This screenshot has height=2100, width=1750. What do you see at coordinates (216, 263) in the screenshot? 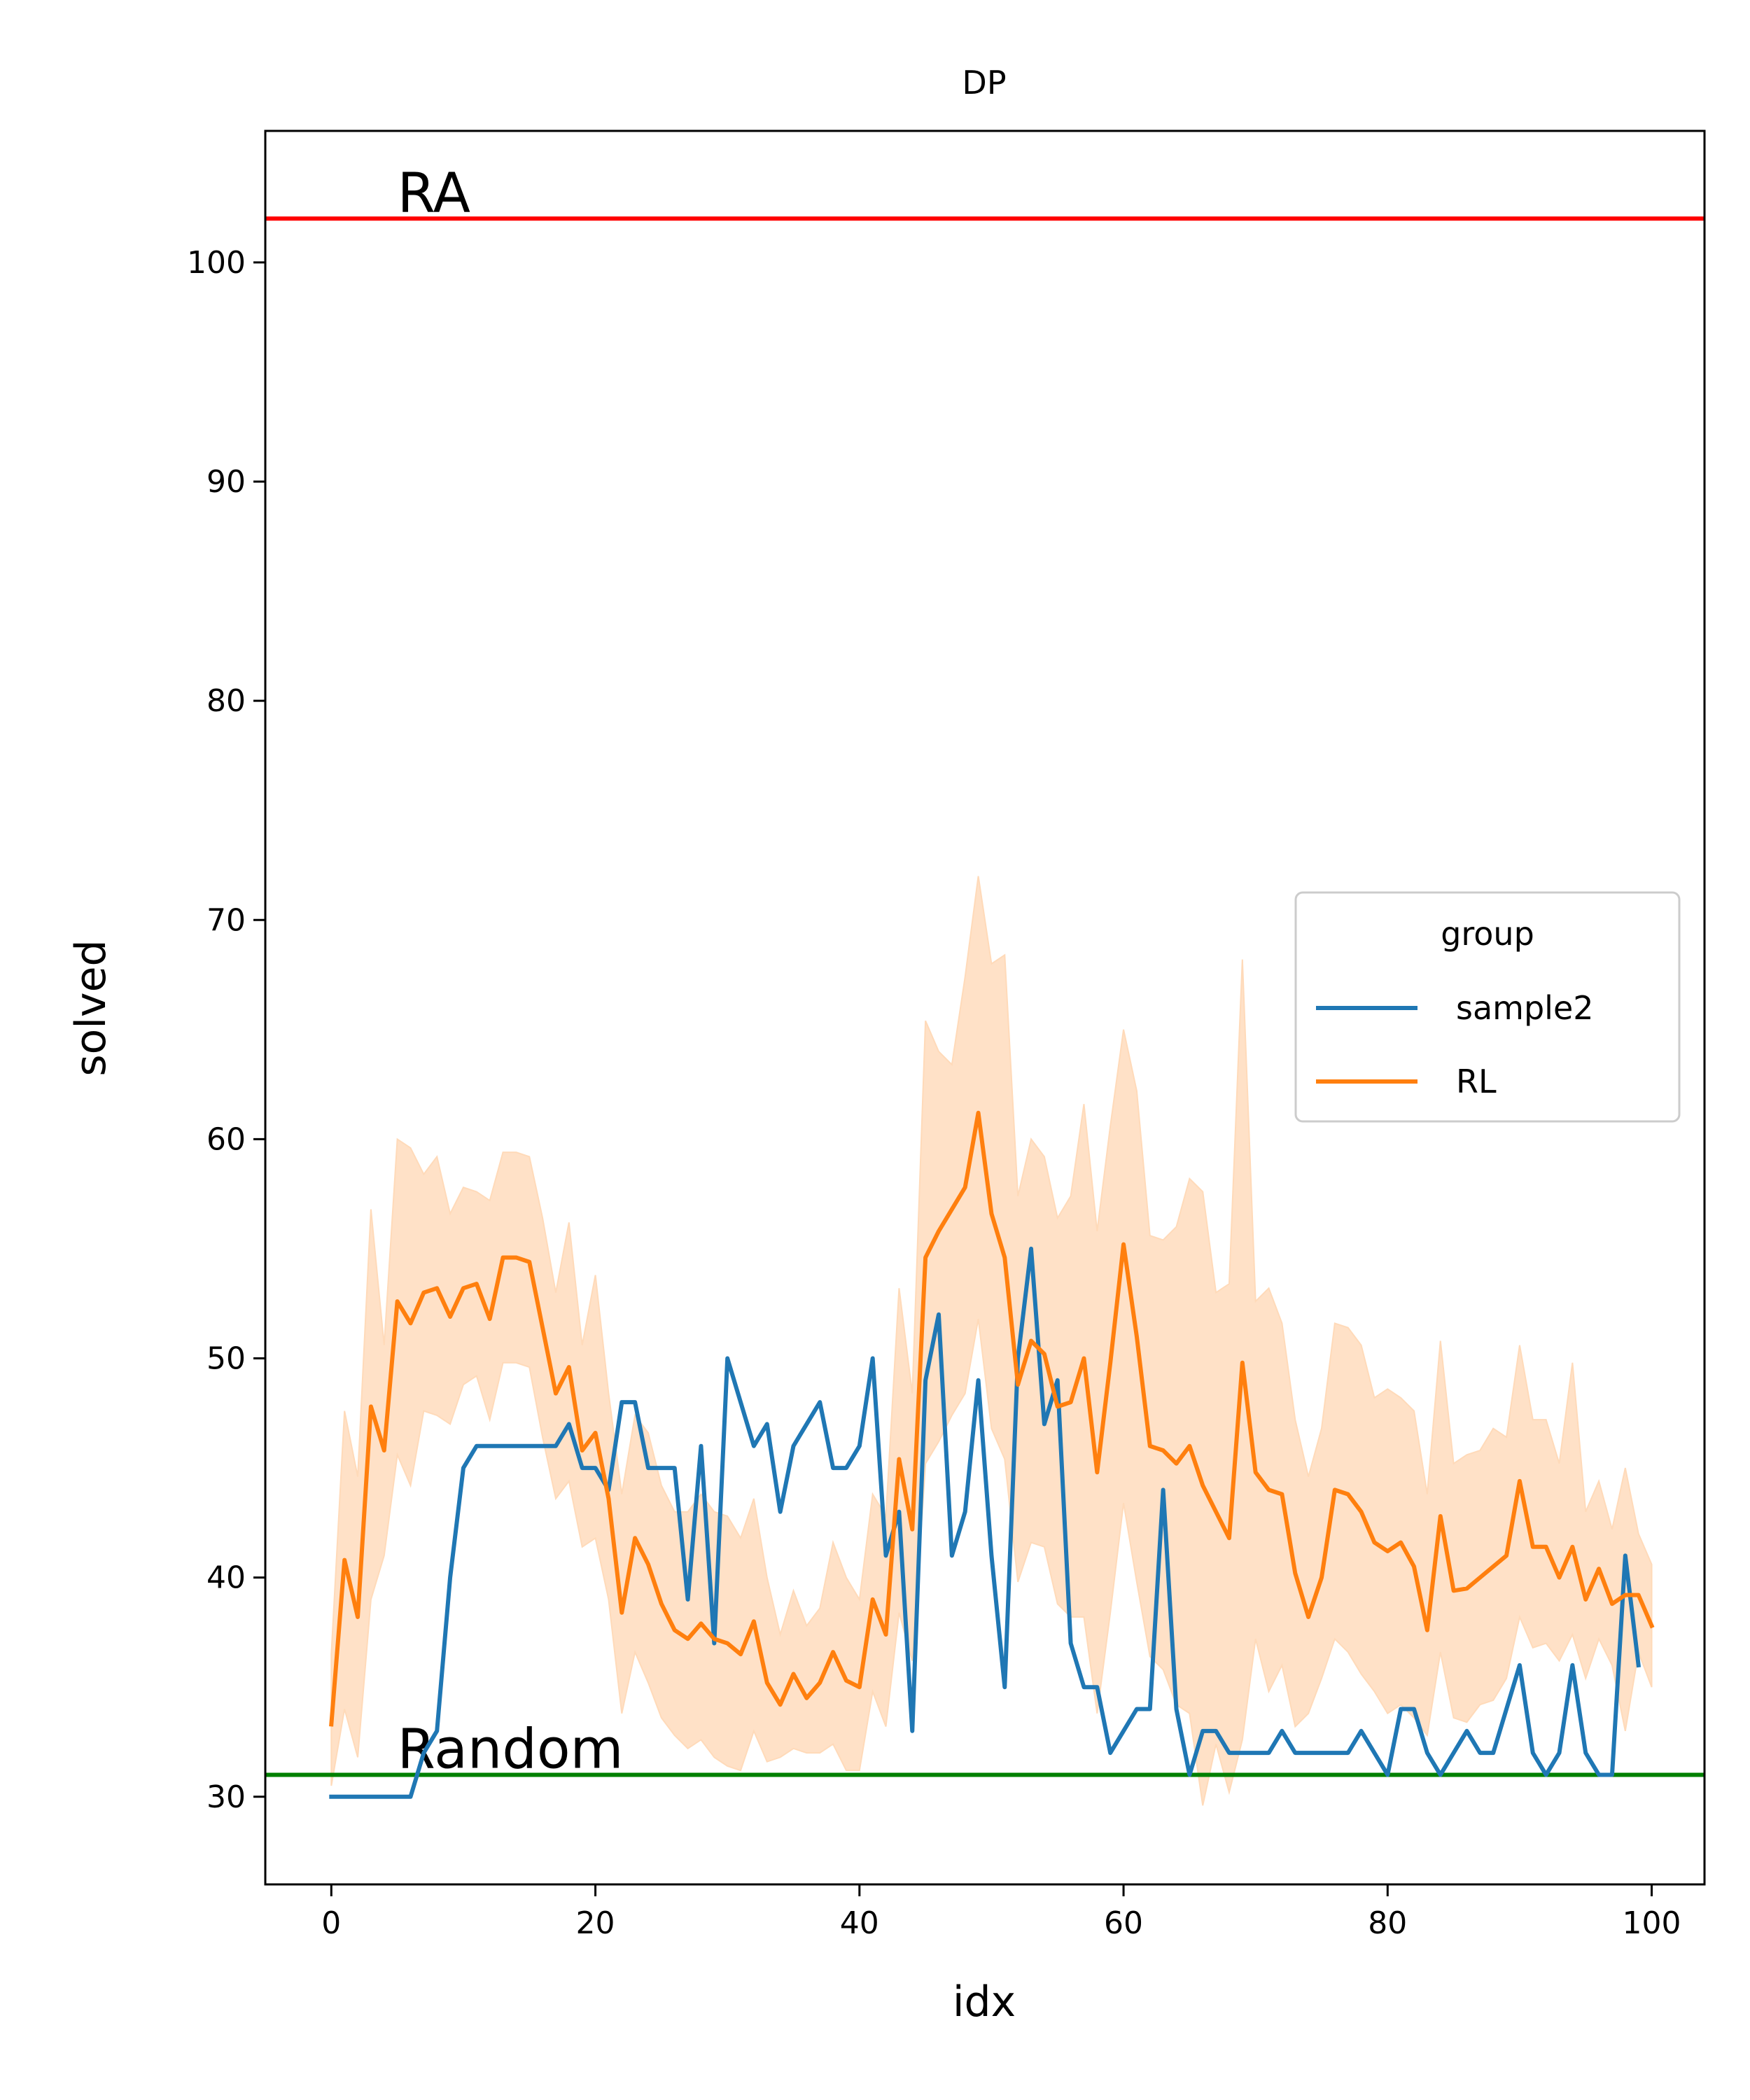
I see `y-tick-label: 100` at bounding box center [216, 263].